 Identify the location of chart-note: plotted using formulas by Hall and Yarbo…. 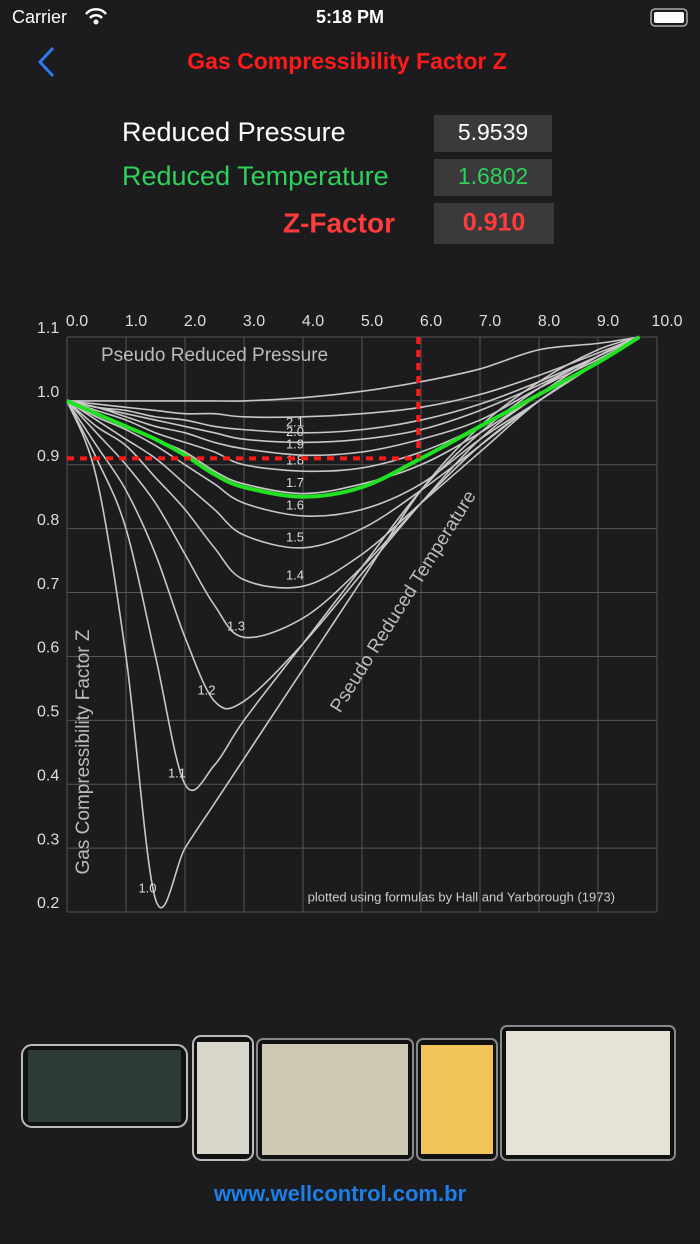
(461, 896).